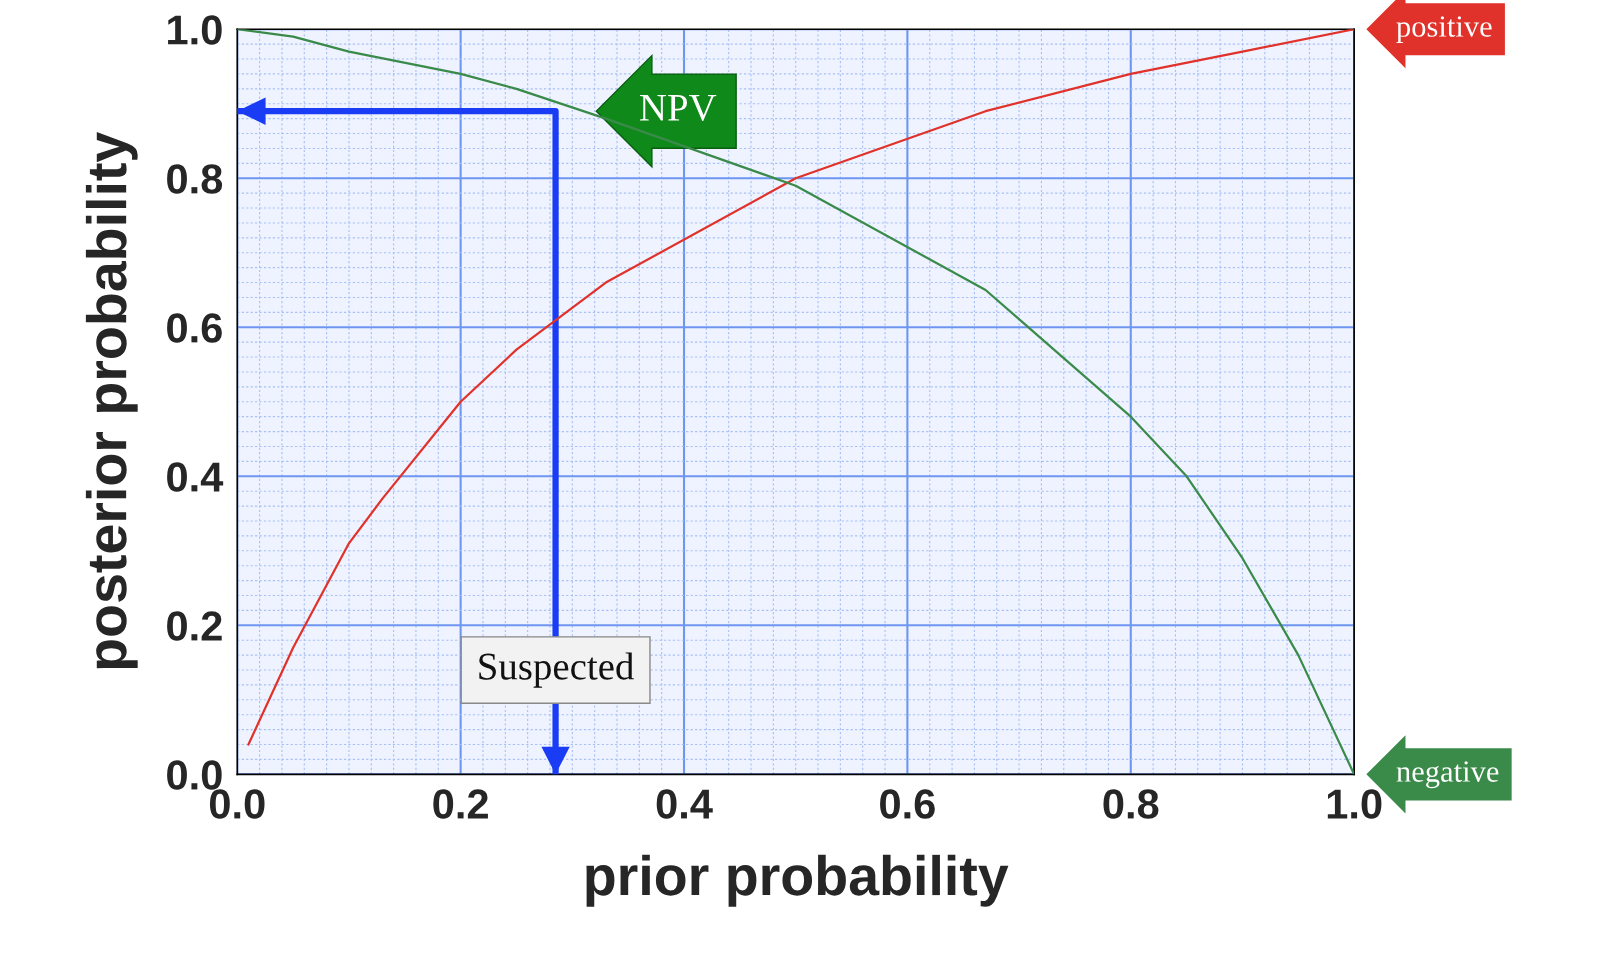  I want to click on x-tick-label: 1.0, so click(1354, 804).